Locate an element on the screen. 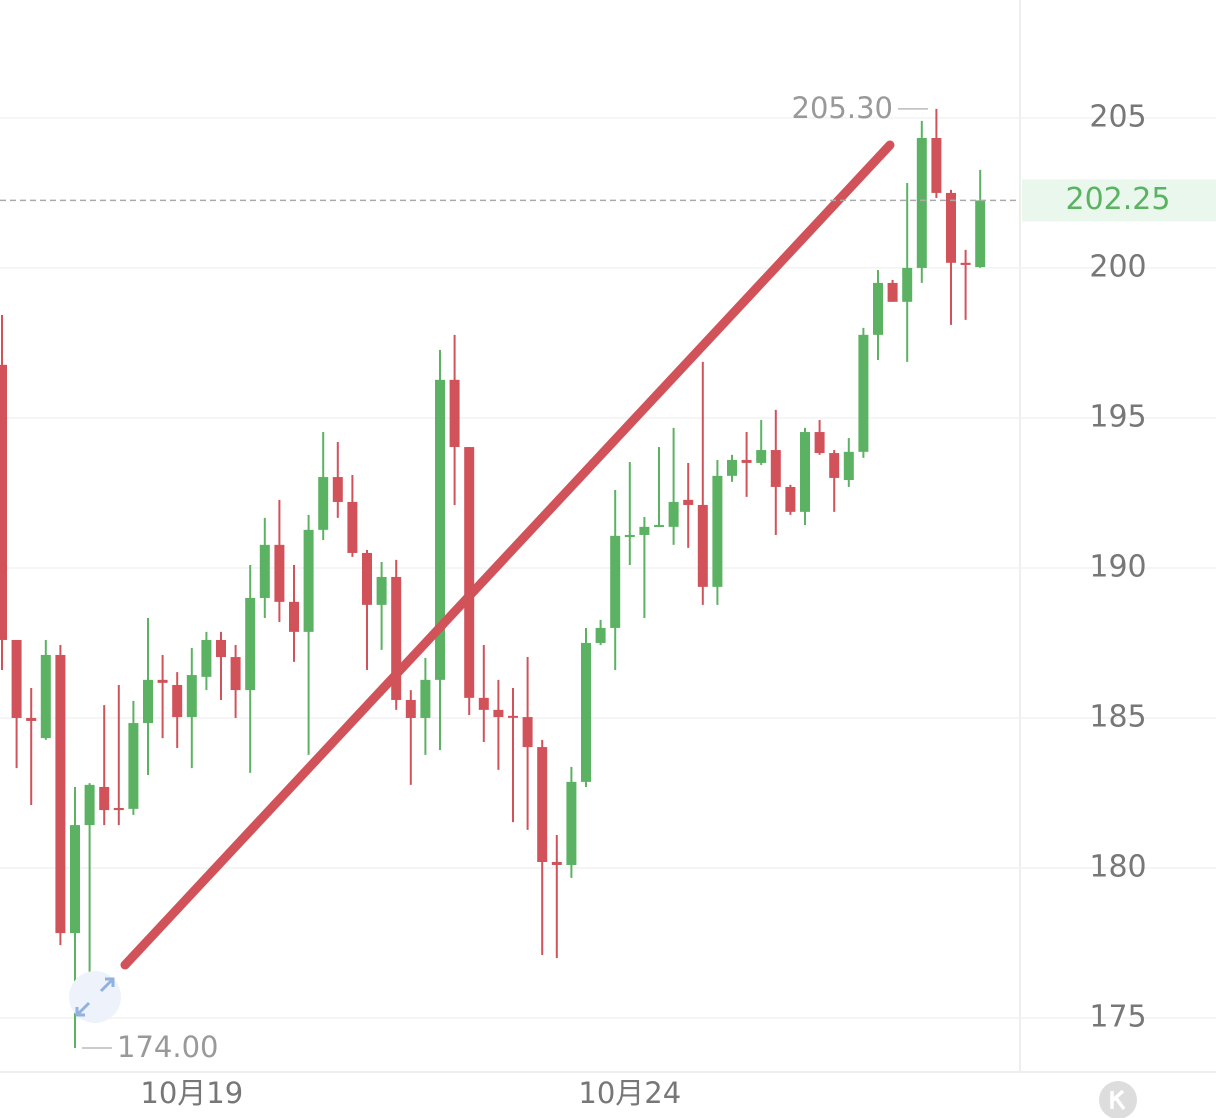 The height and width of the screenshot is (1118, 1216). annotation-label: 174.00 is located at coordinates (167, 1047).